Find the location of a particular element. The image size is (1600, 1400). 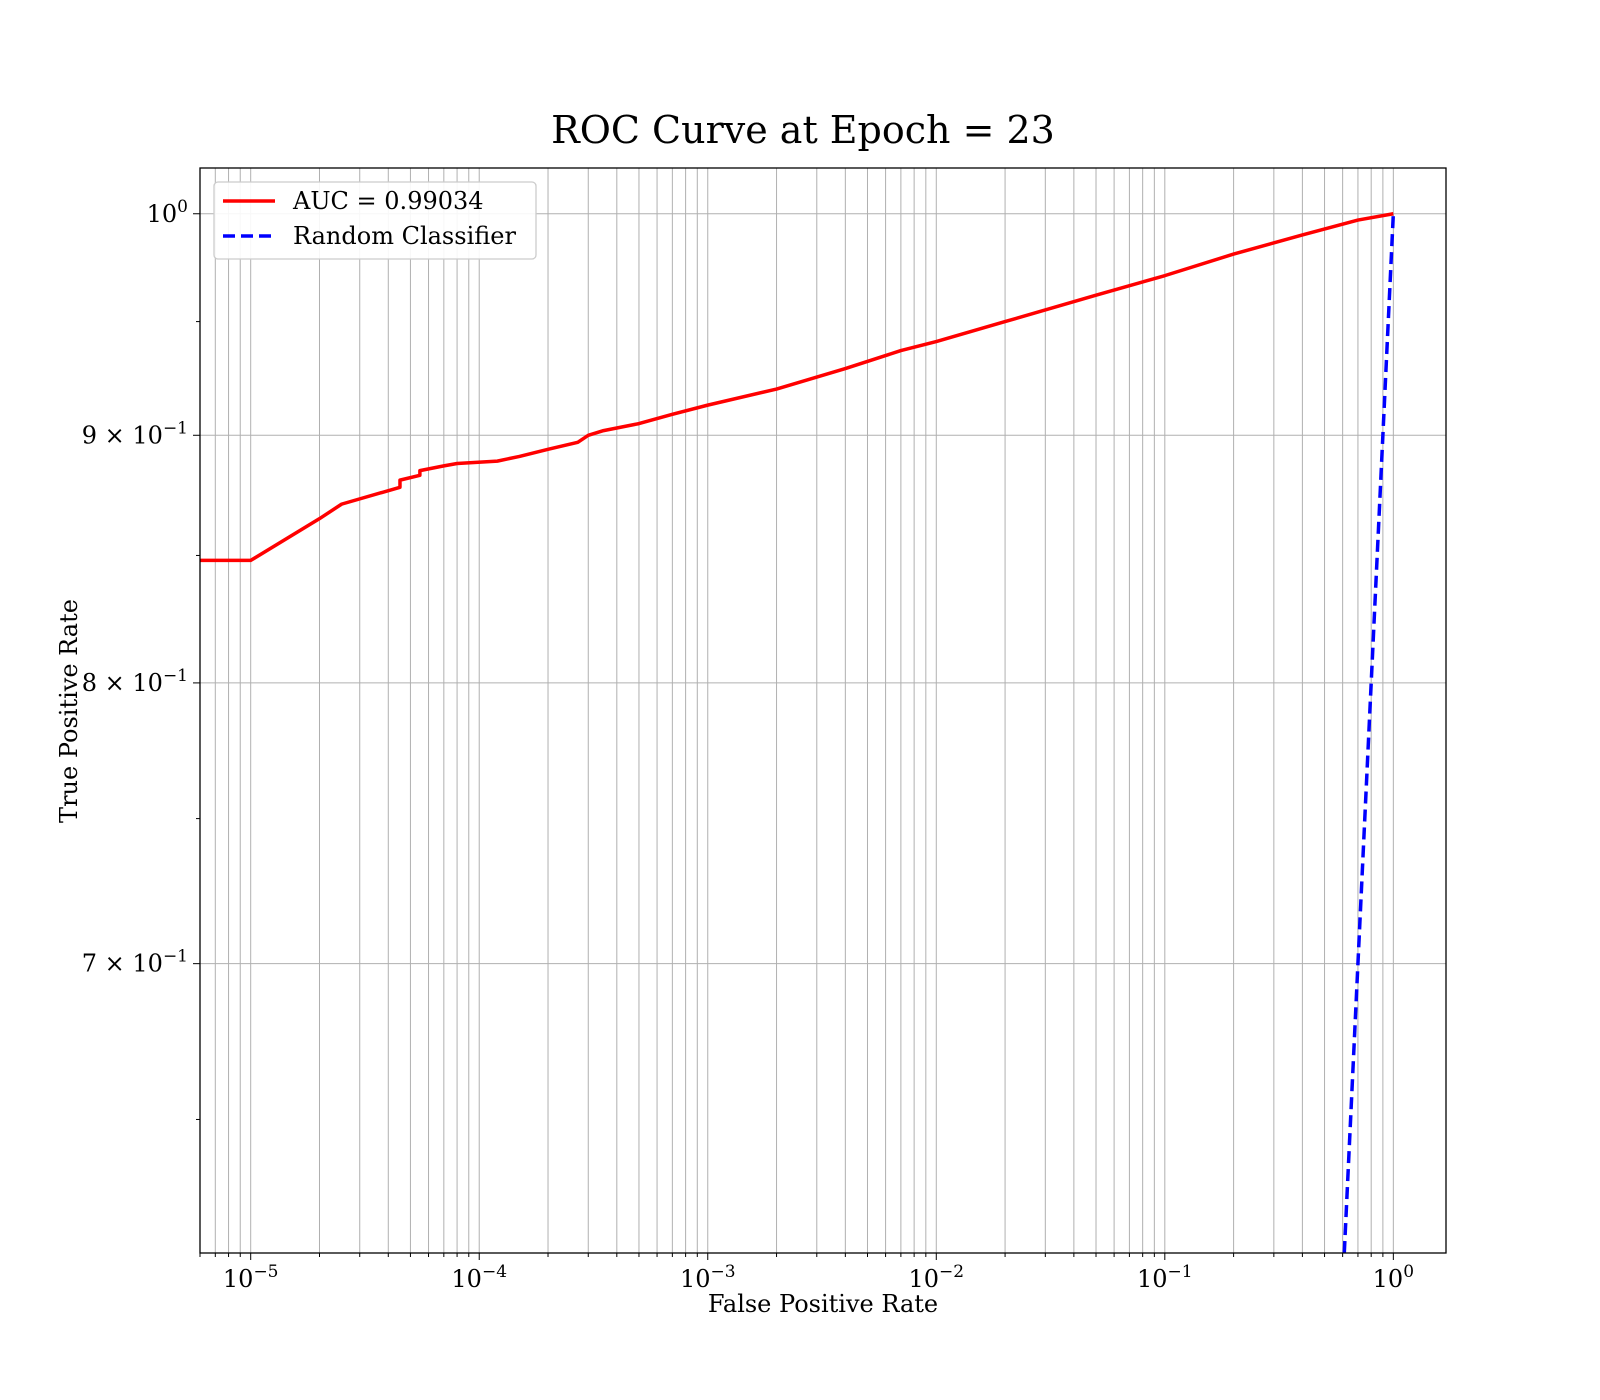

legend-label-auc: AUC = 0.99034 is located at coordinates (388, 201).